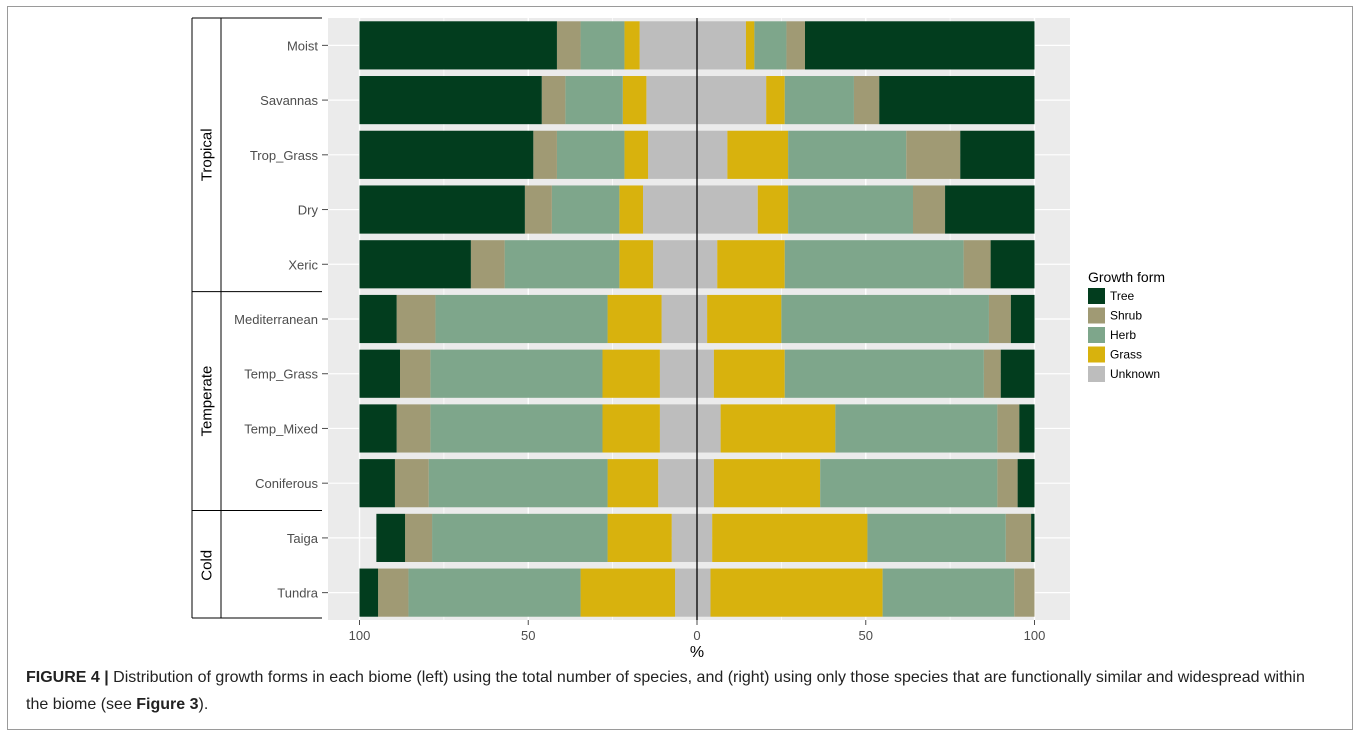 This screenshot has height=738, width=1360. I want to click on legend-label: Tree, so click(1122, 296).